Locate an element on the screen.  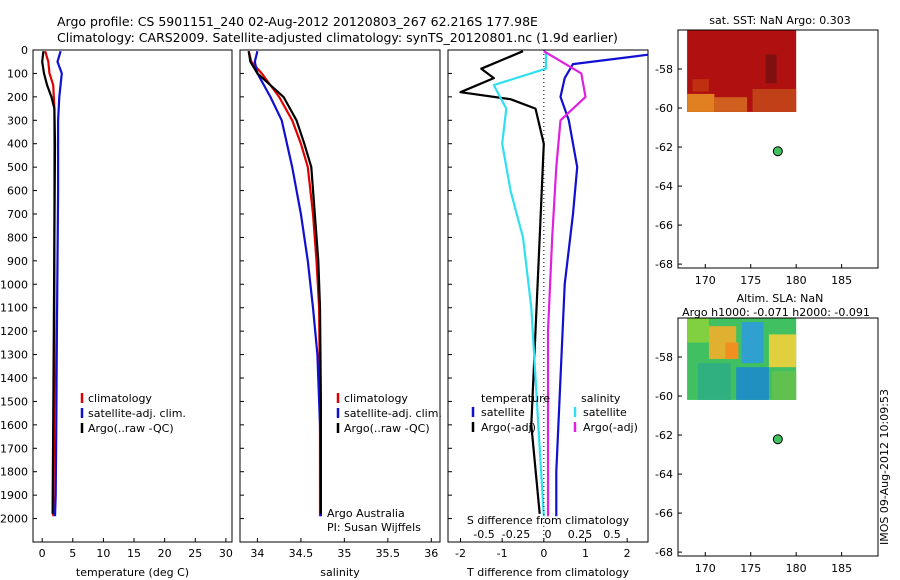
salinity-legend-label: climatology is located at coordinates (376, 398).